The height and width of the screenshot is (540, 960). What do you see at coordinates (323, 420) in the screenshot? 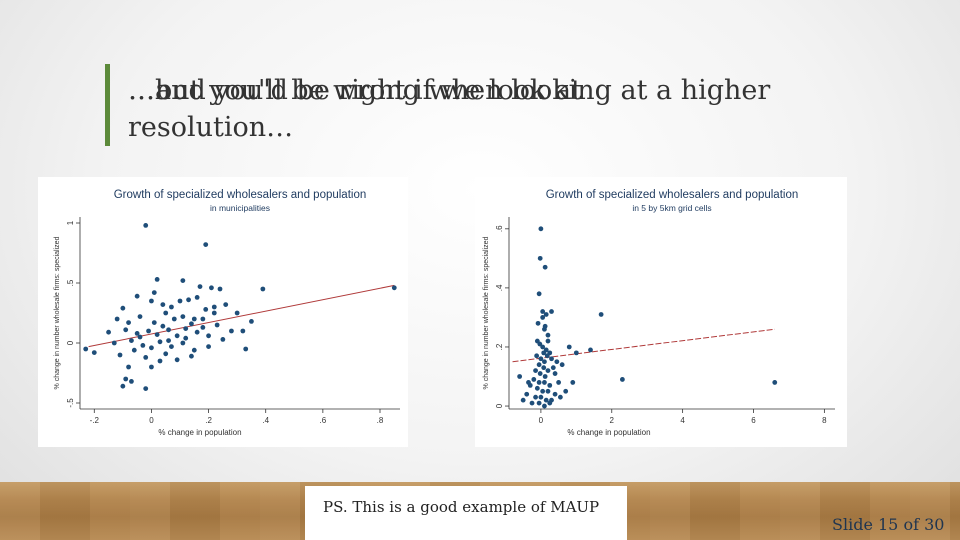
I see `x-tick-label: .6` at bounding box center [323, 420].